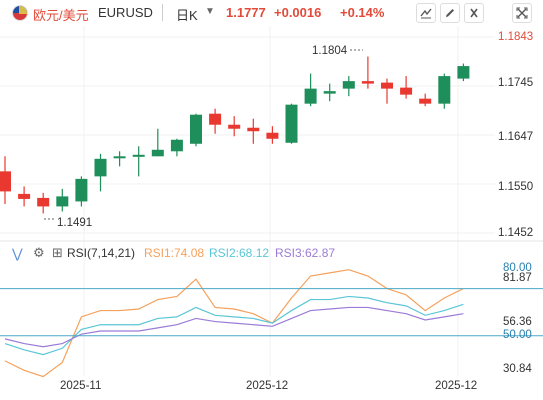  I want to click on rsi-level-label: 50.00, so click(517, 335).